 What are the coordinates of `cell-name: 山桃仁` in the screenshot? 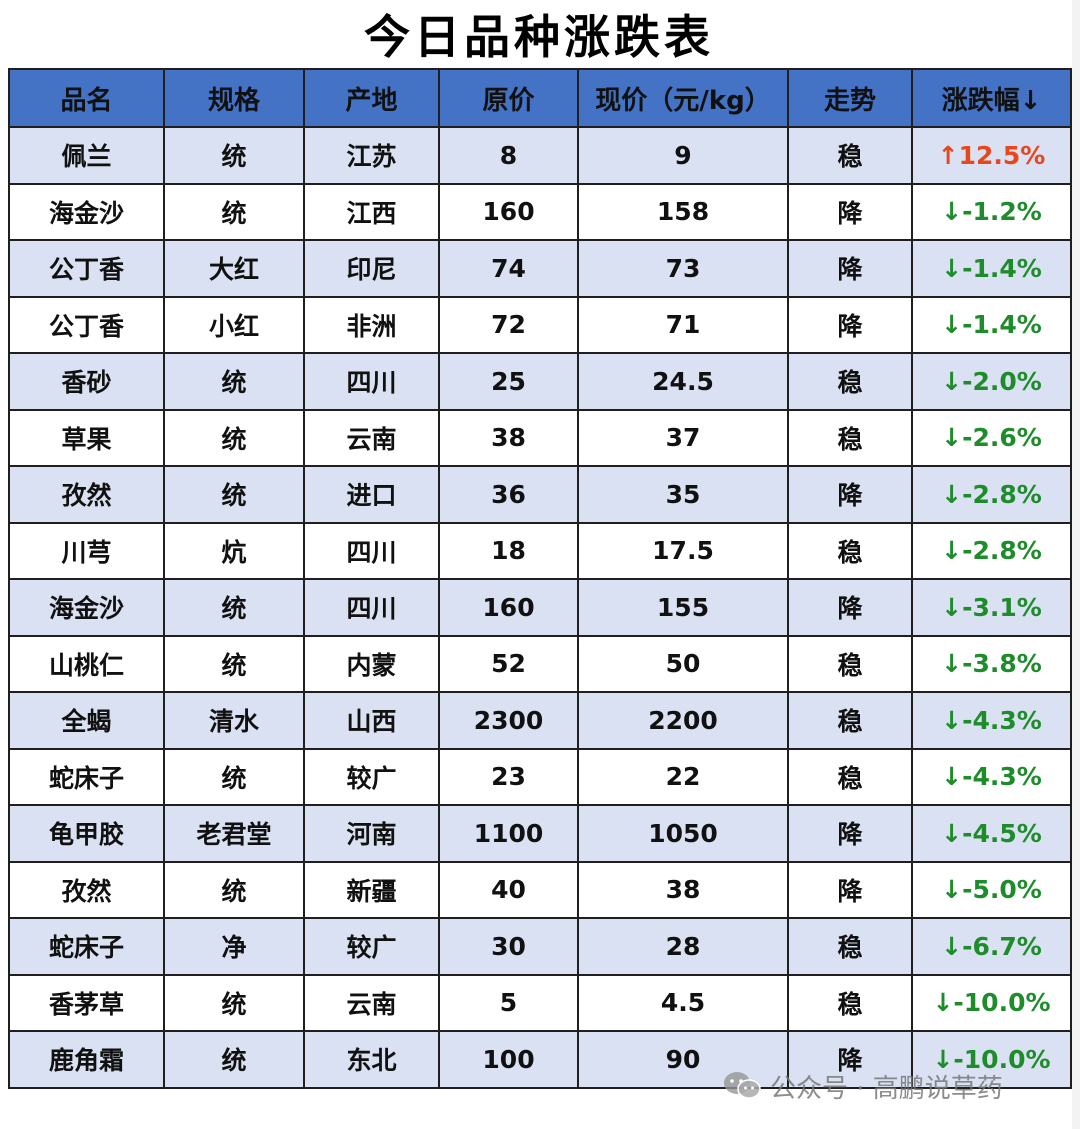 It's located at (86, 663).